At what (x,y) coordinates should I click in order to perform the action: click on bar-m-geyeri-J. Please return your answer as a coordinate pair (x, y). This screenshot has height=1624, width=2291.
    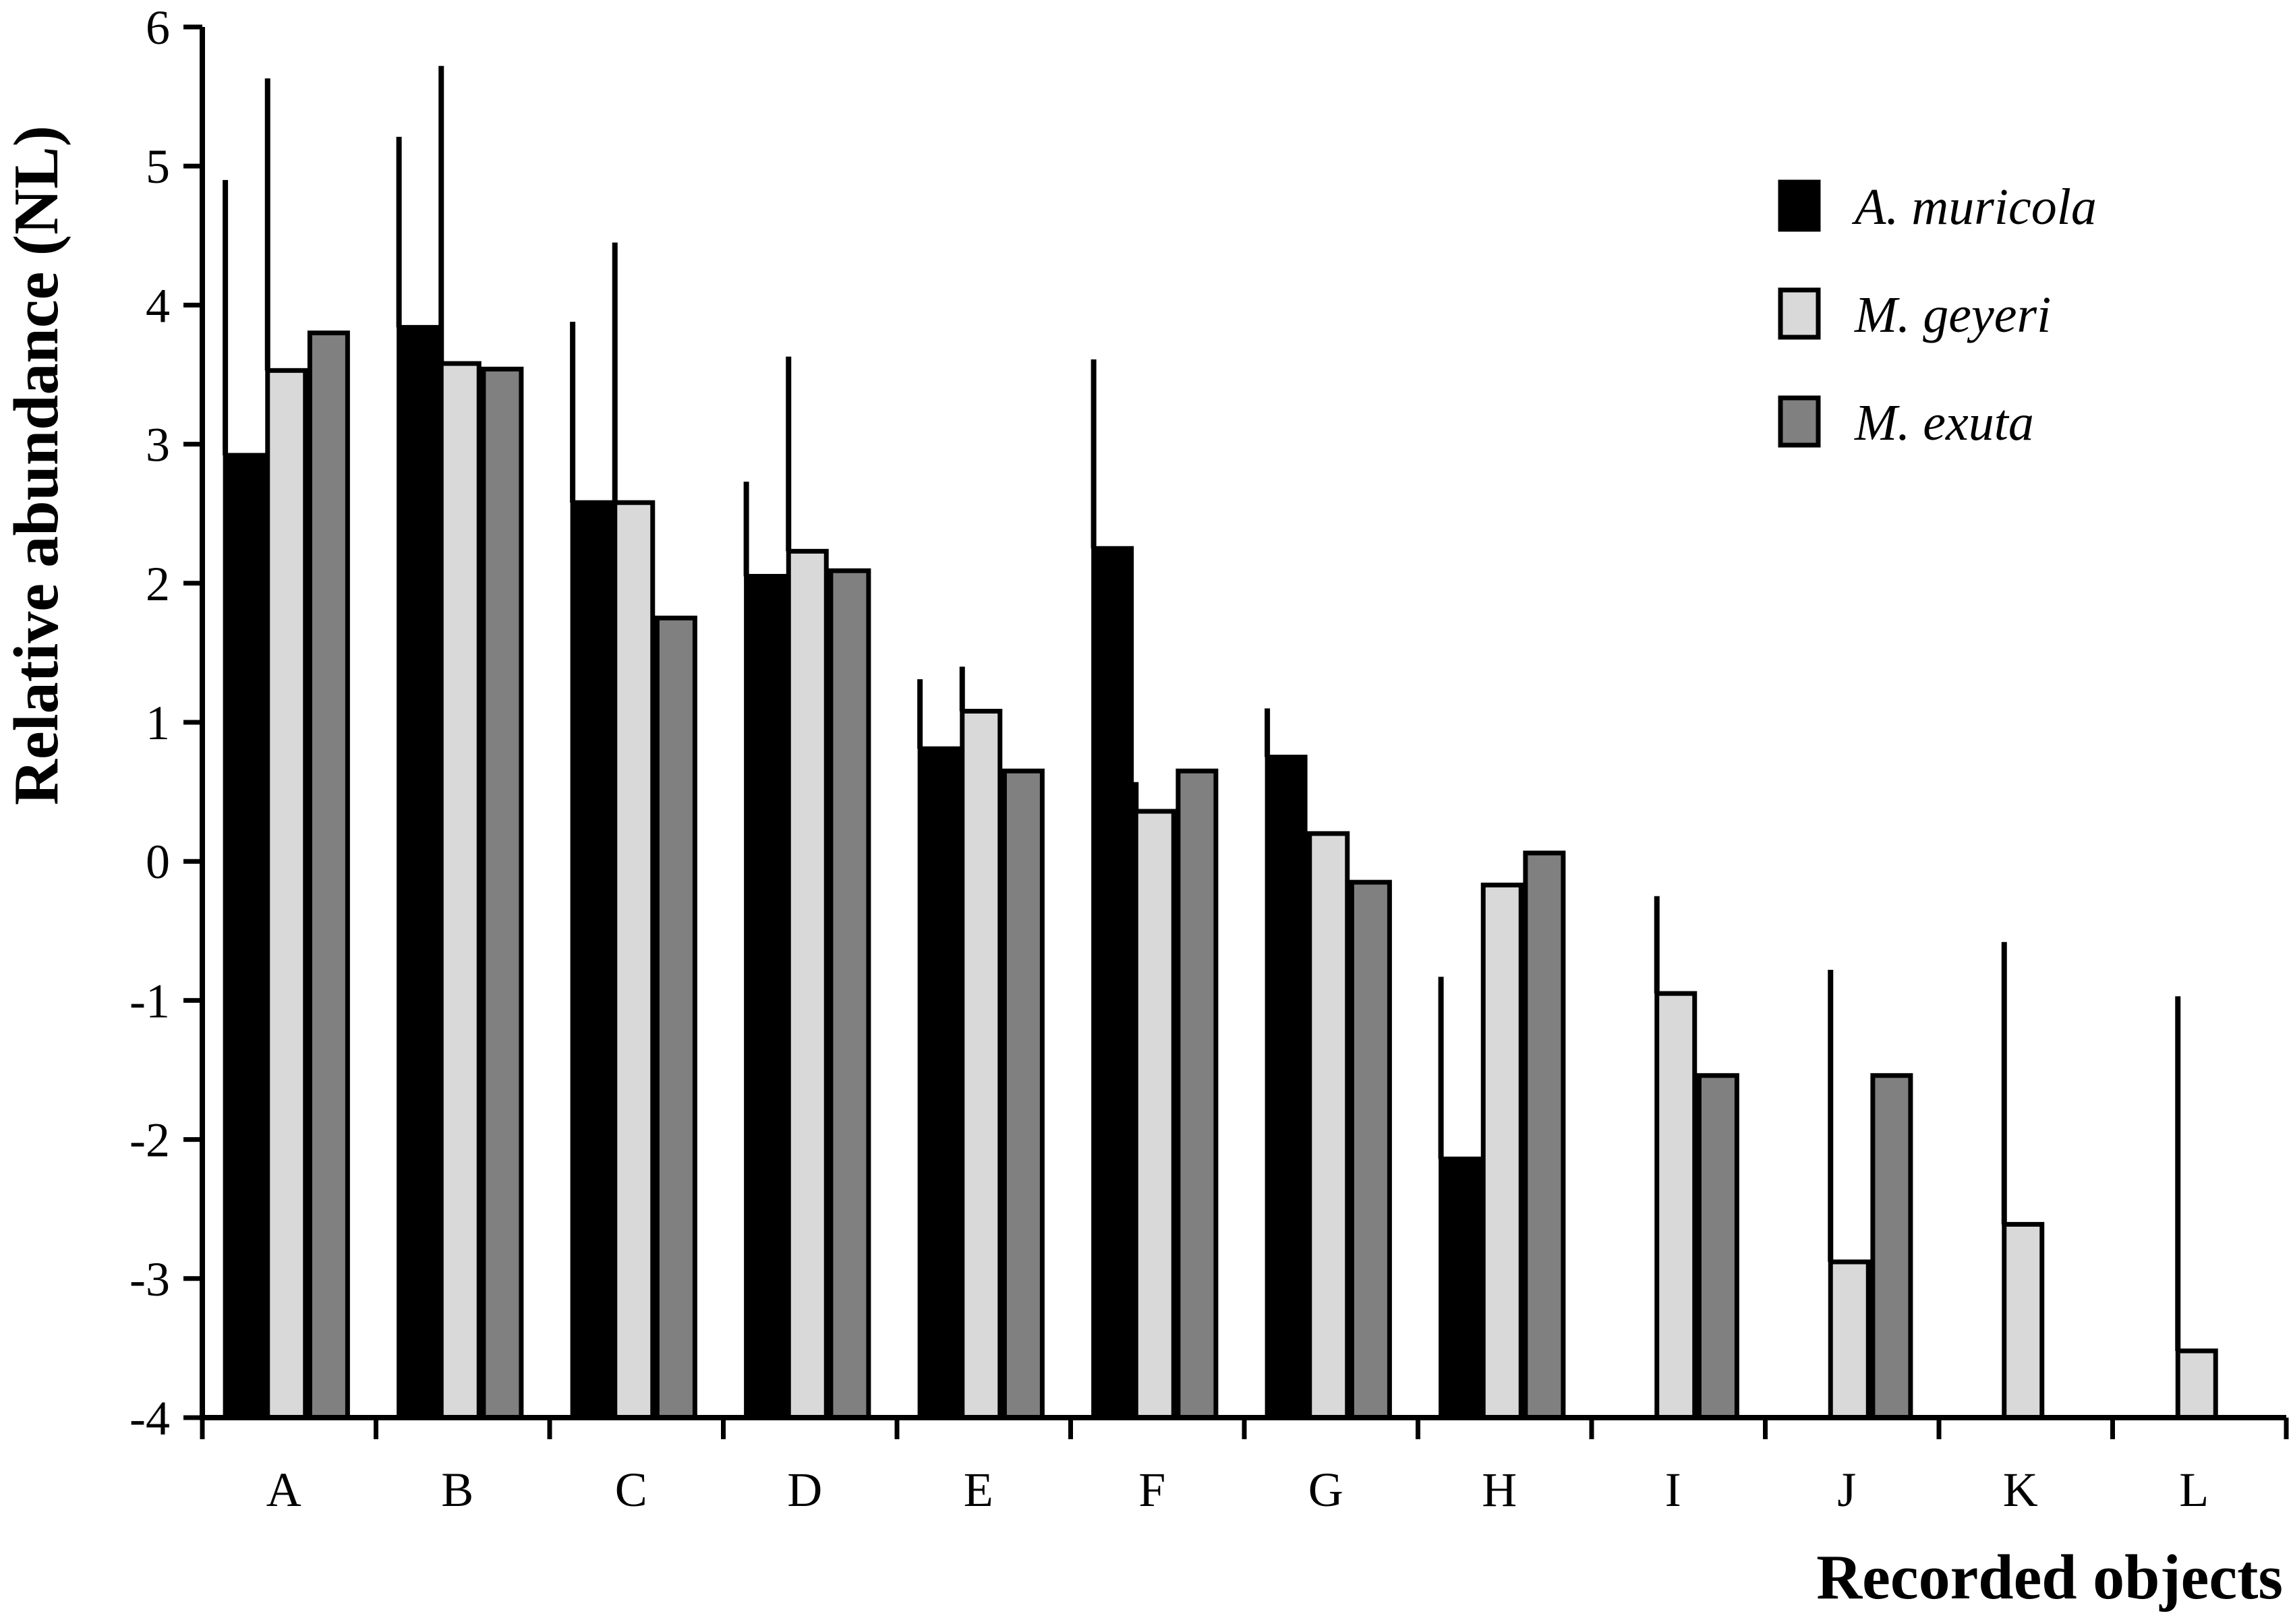
    Looking at the image, I should click on (1849, 1339).